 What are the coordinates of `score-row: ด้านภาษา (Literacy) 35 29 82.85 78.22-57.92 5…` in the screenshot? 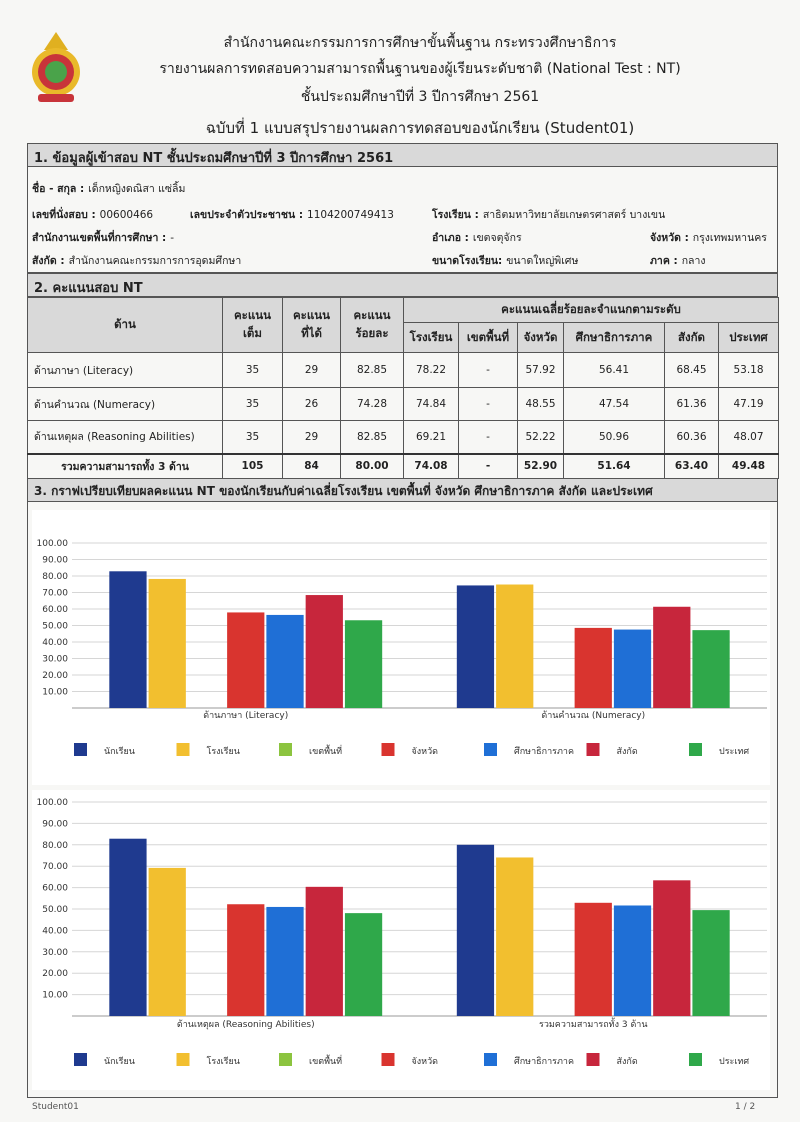 It's located at (403, 370).